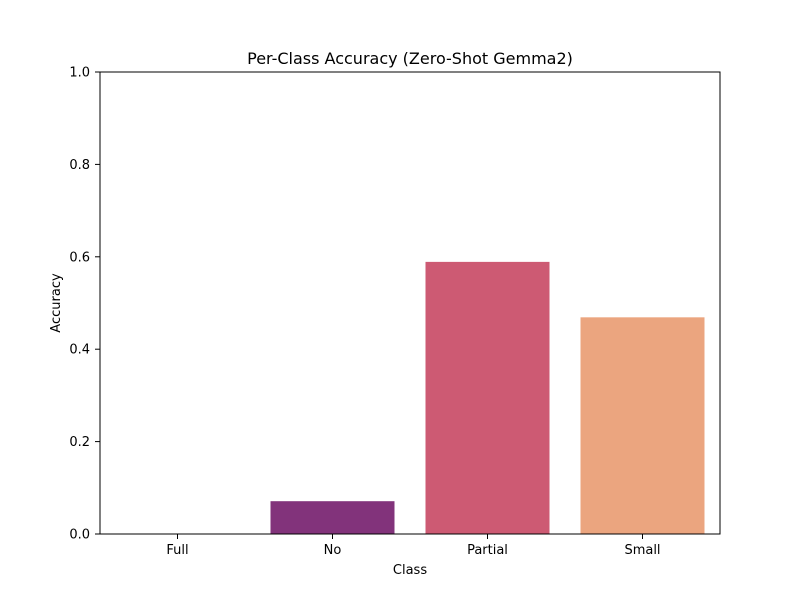  Describe the element at coordinates (642, 550) in the screenshot. I see `x-tick-label: Small` at that location.